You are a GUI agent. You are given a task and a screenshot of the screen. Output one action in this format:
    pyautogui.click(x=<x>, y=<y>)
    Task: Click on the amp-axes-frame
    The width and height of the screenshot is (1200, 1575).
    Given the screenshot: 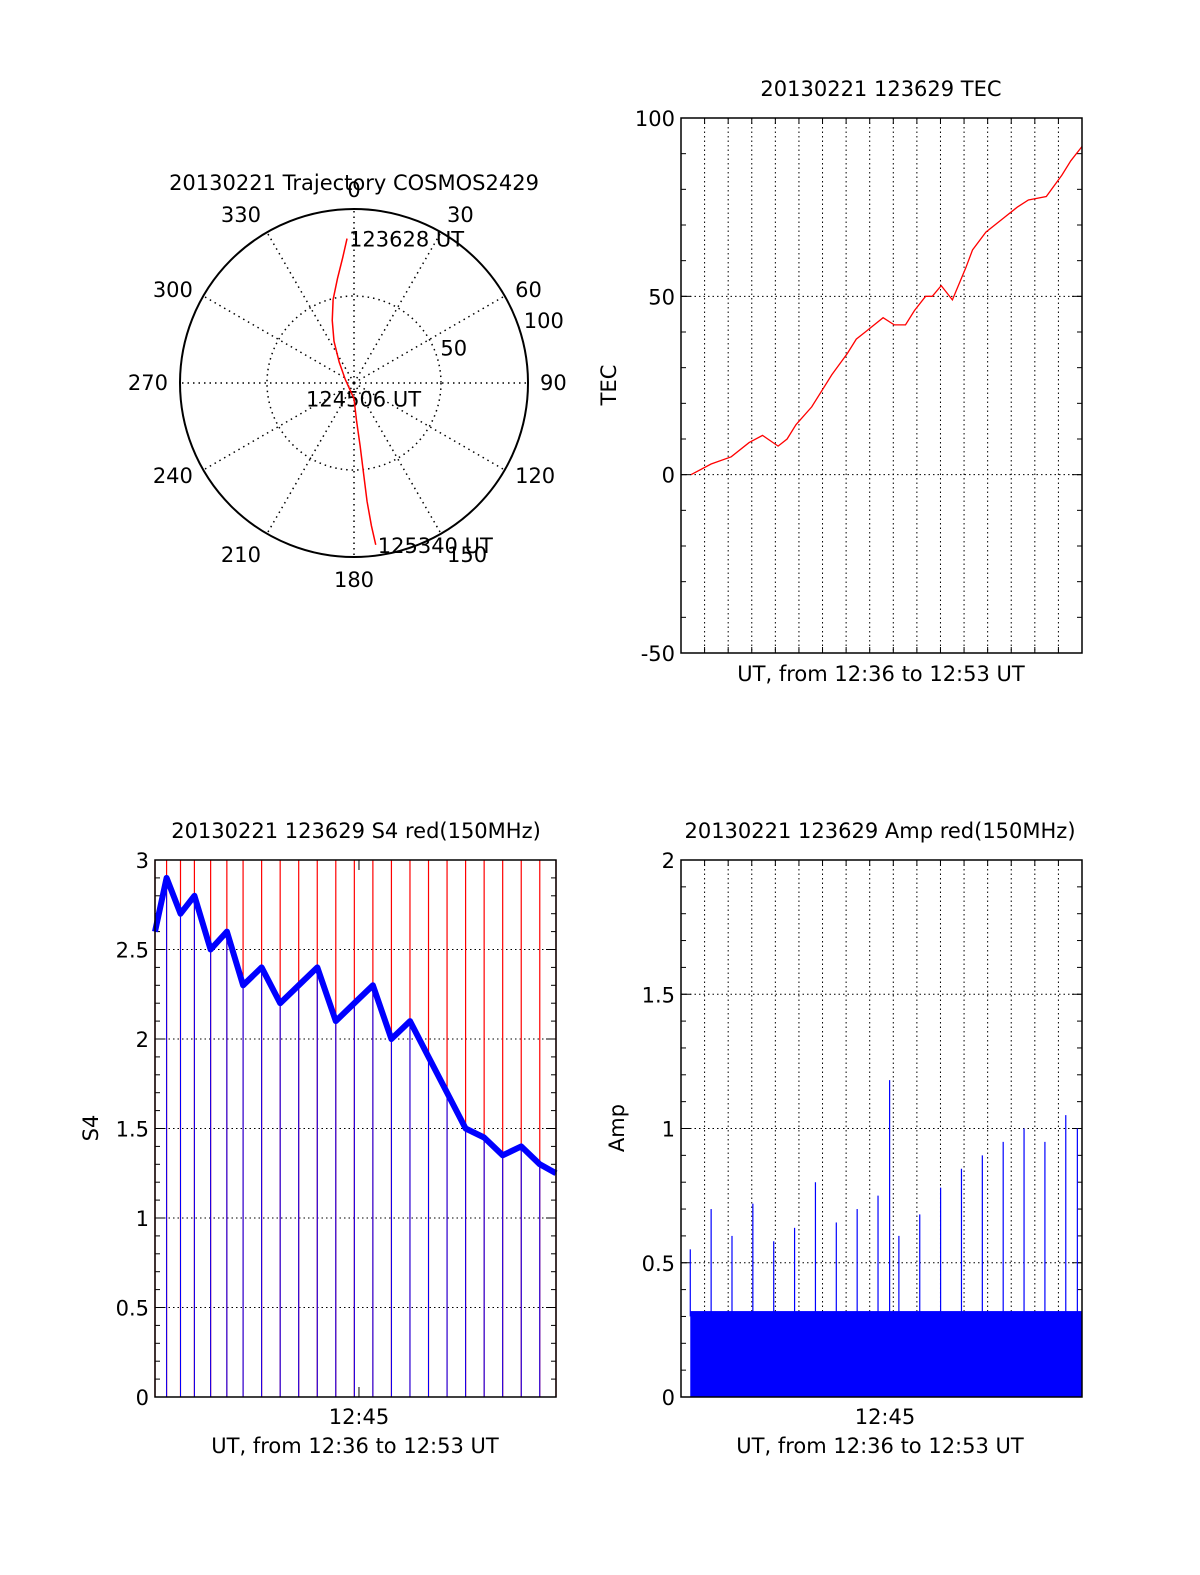 What is the action you would take?
    pyautogui.click(x=881, y=1128)
    